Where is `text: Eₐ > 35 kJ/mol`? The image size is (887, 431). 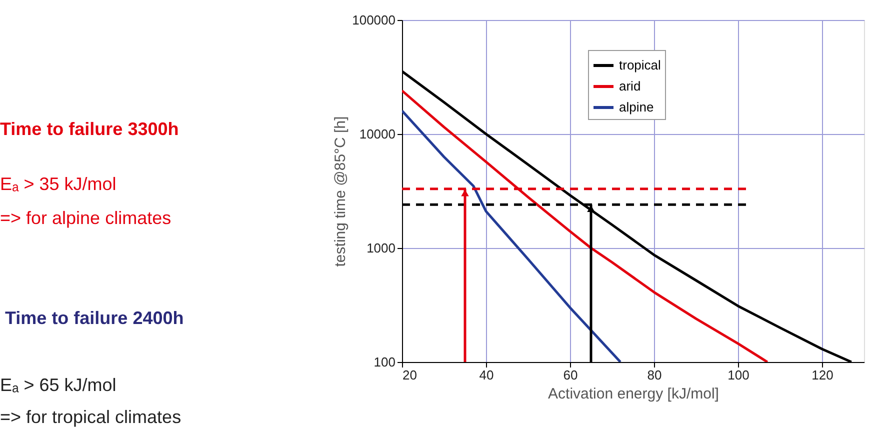
text: Eₐ > 35 kJ/mol is located at coordinates (58, 184).